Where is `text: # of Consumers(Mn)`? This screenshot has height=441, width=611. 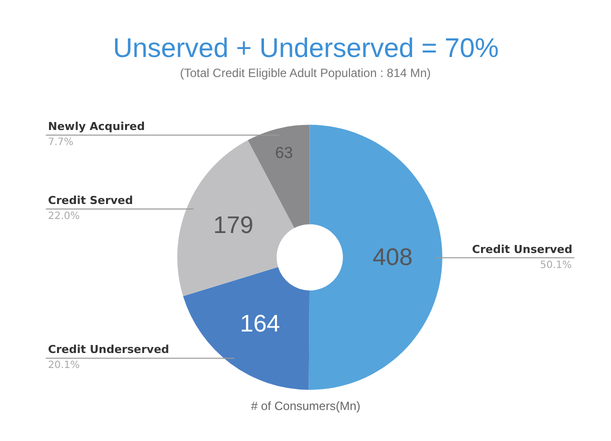
text: # of Consumers(Mn) is located at coordinates (305, 406).